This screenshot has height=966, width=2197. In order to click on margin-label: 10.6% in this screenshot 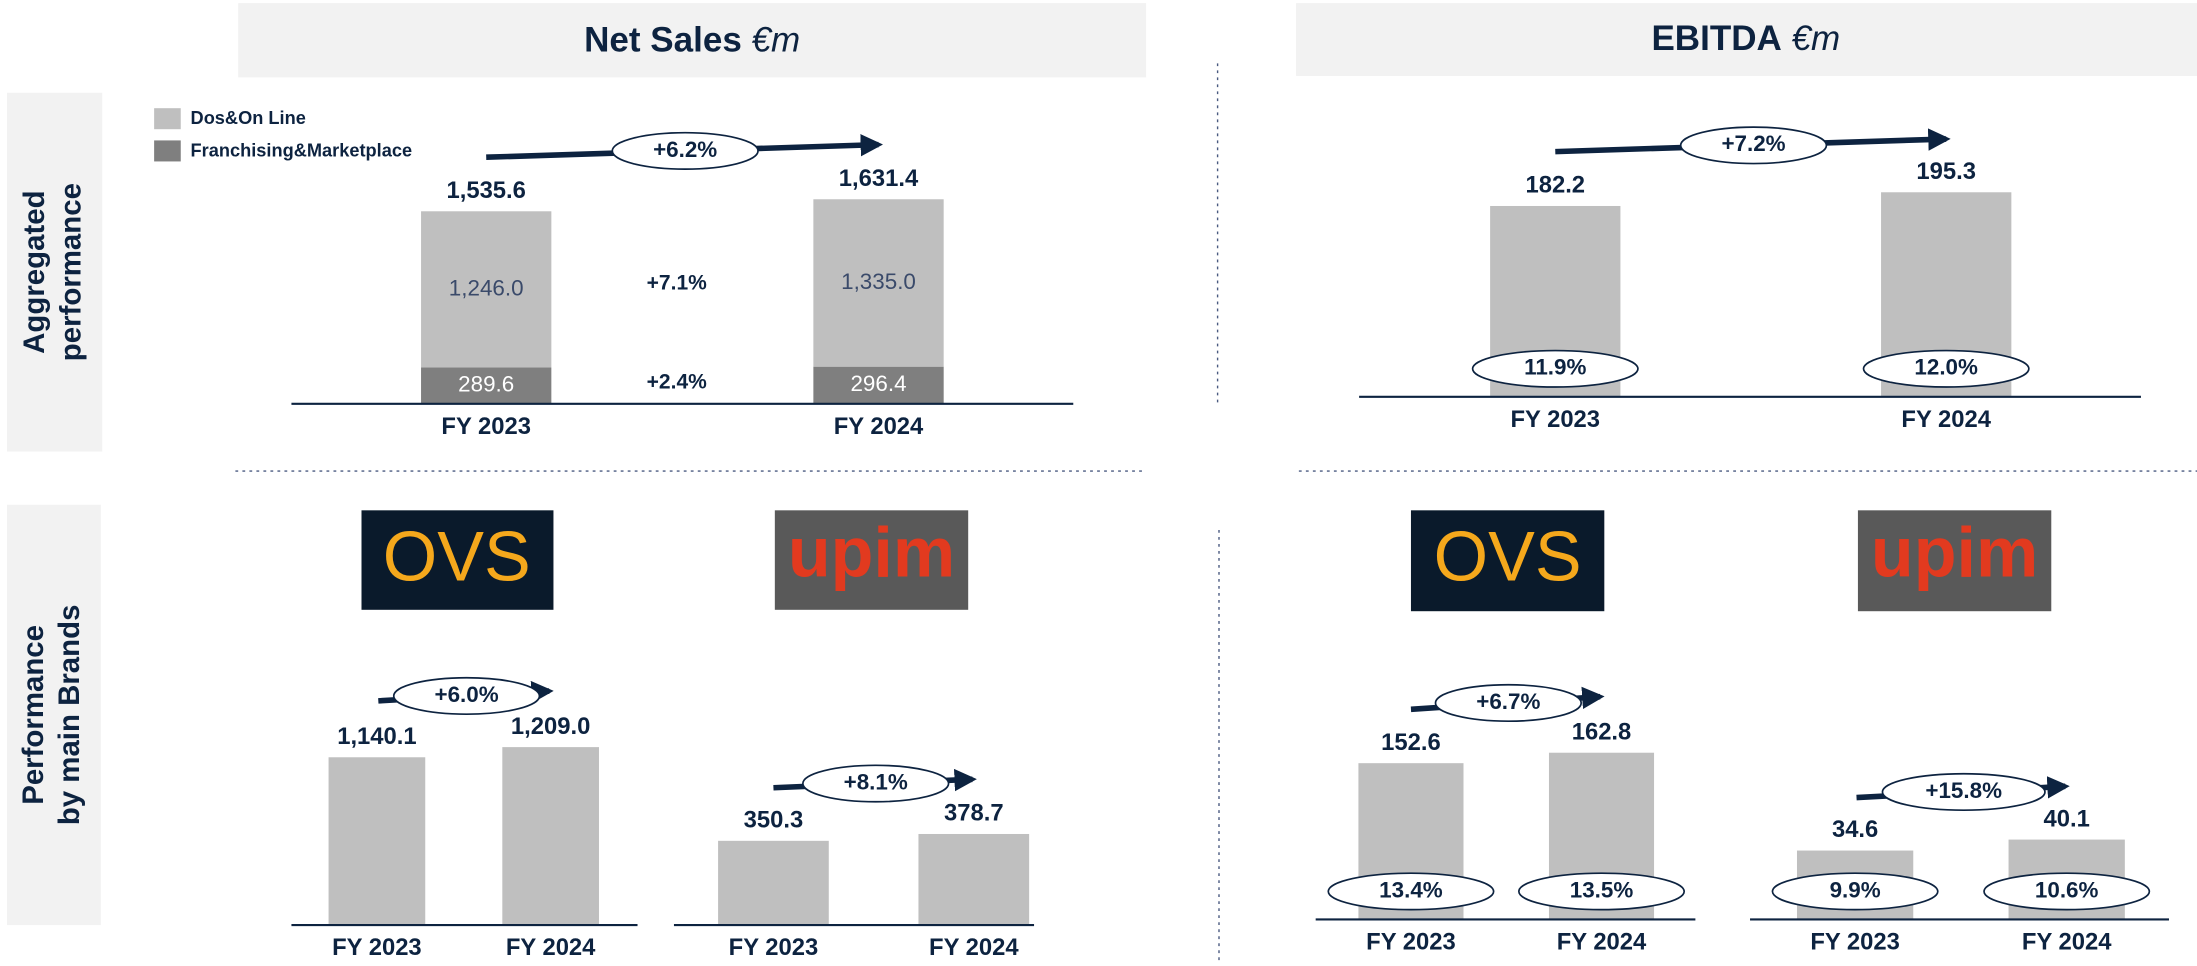, I will do `click(2067, 889)`.